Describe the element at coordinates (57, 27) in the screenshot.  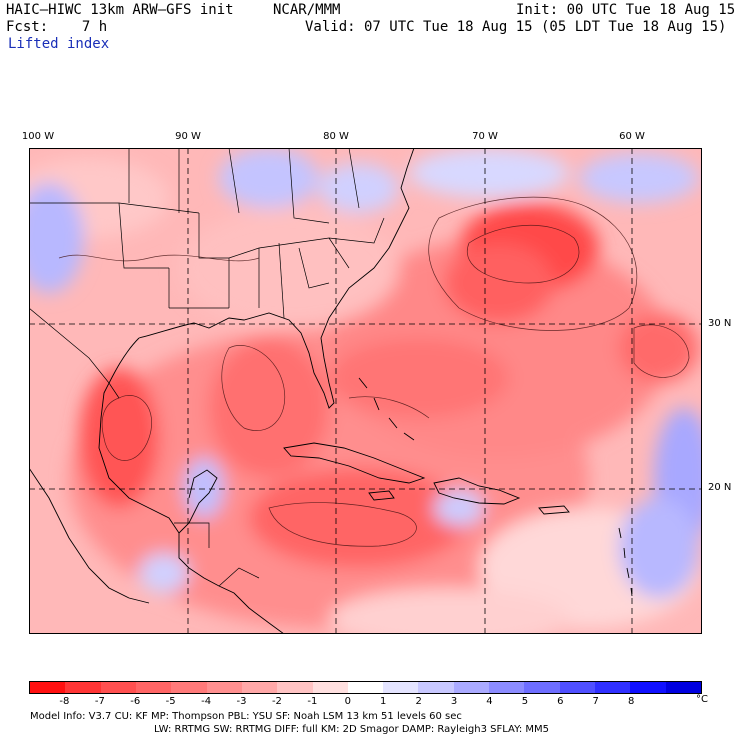
I see `forecast-hour: Fcst: 7 h` at that location.